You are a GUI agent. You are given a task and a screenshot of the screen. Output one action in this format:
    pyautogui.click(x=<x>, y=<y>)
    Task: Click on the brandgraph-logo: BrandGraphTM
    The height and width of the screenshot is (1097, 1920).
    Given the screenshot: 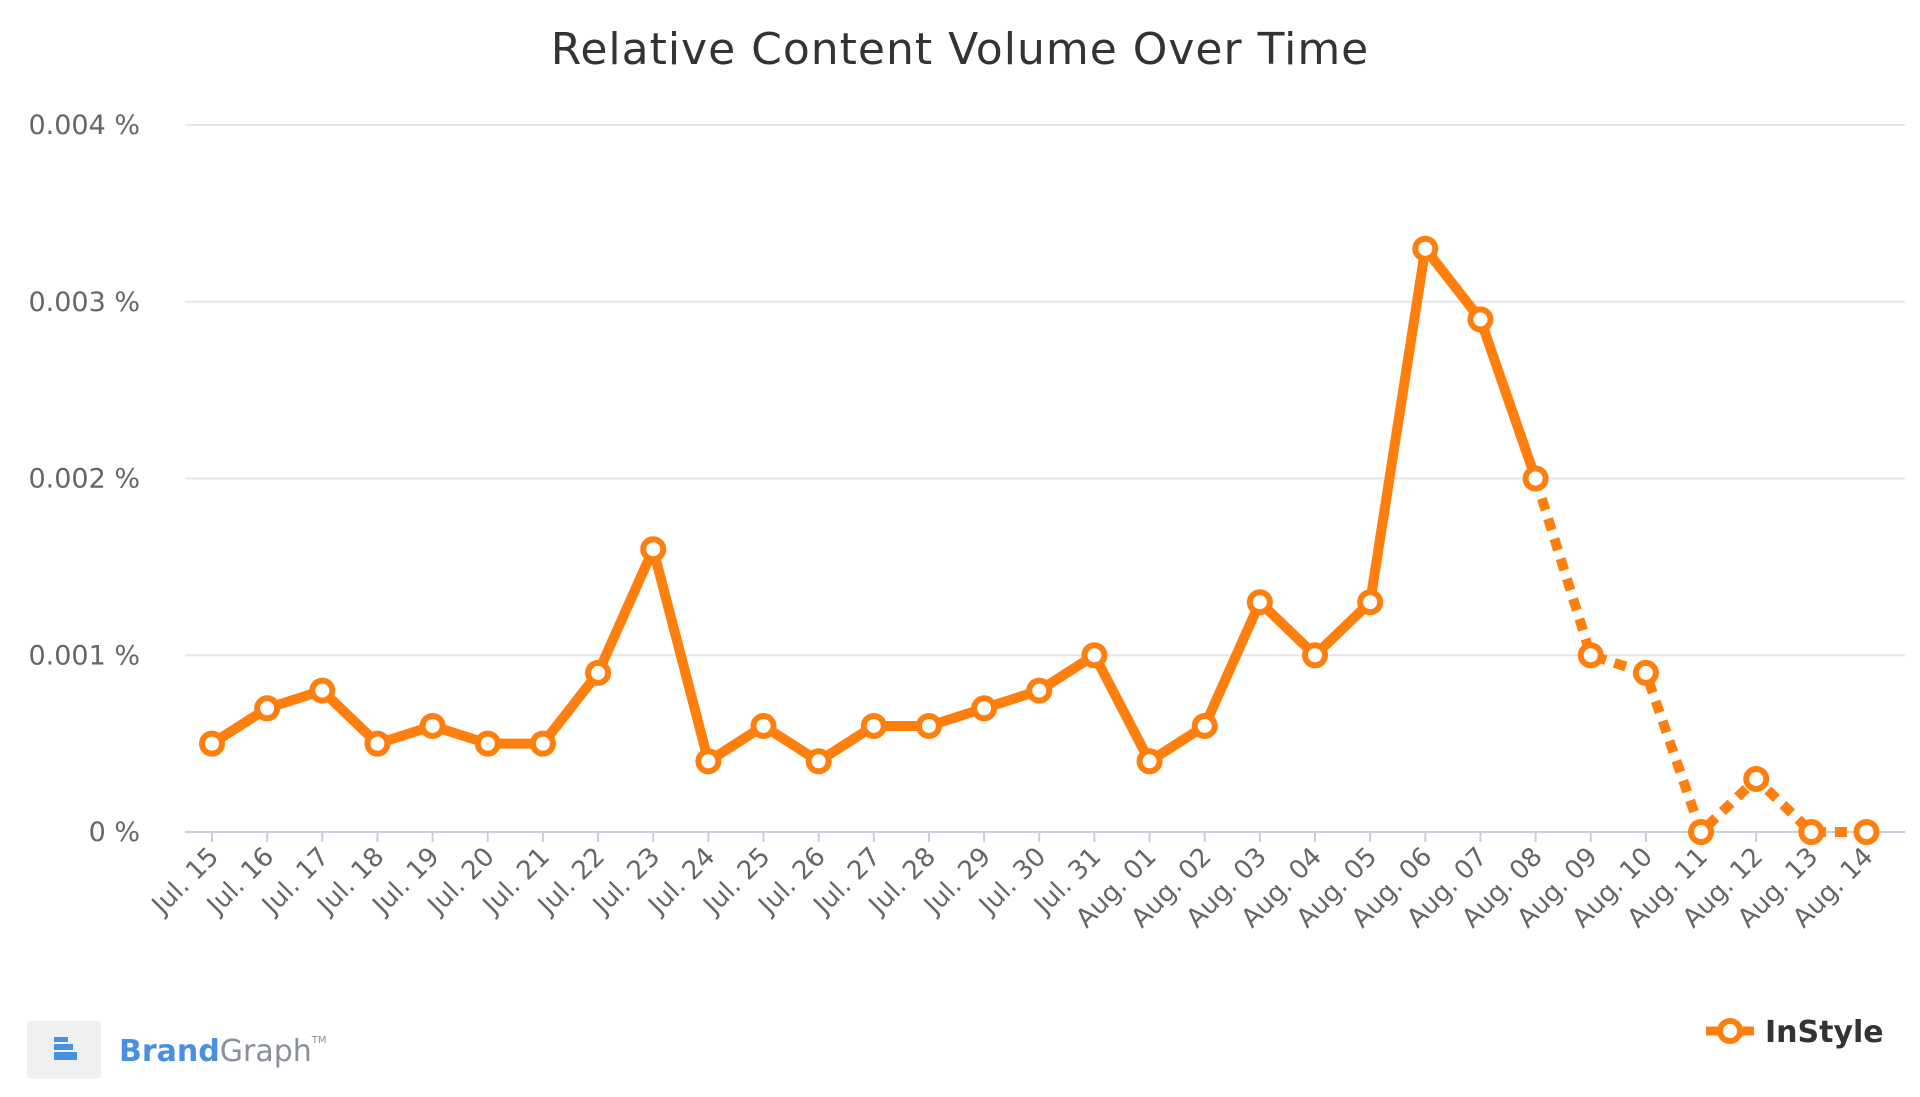 What is the action you would take?
    pyautogui.click(x=177, y=1050)
    